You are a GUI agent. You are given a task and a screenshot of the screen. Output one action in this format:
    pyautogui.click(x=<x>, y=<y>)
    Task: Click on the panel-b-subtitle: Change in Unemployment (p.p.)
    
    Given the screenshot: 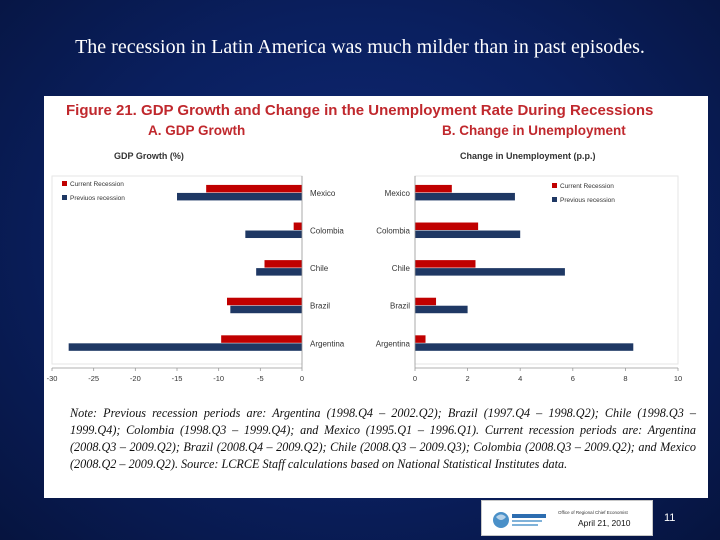 What is the action you would take?
    pyautogui.click(x=528, y=156)
    